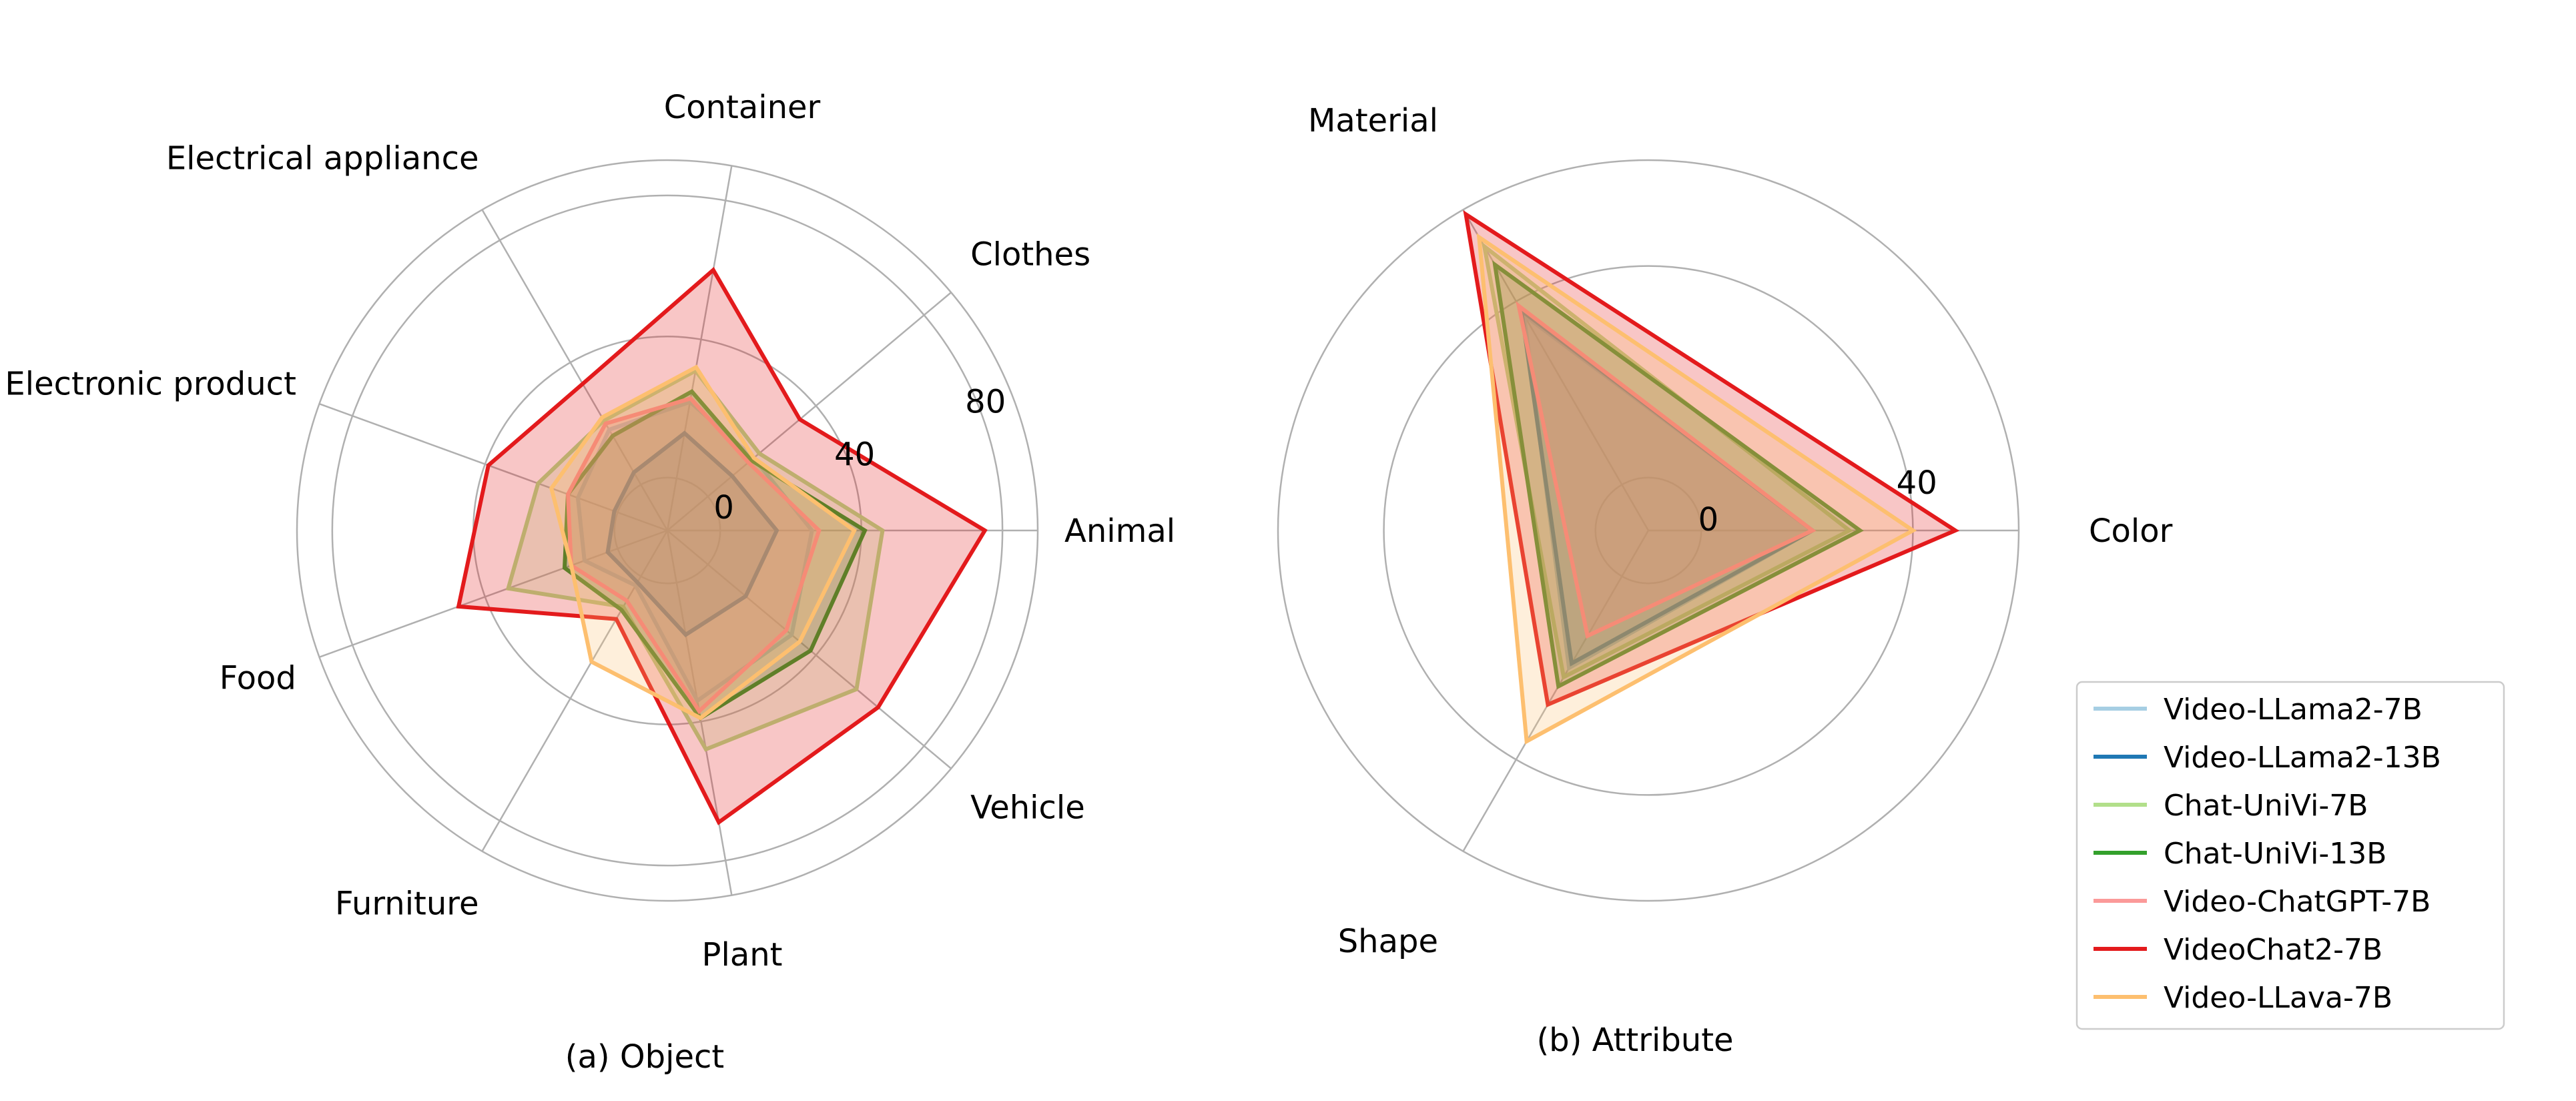 The width and height of the screenshot is (2576, 1101). Describe the element at coordinates (322, 158) in the screenshot. I see `object-category-label-electrical-appliance: Electrical appliance` at that location.